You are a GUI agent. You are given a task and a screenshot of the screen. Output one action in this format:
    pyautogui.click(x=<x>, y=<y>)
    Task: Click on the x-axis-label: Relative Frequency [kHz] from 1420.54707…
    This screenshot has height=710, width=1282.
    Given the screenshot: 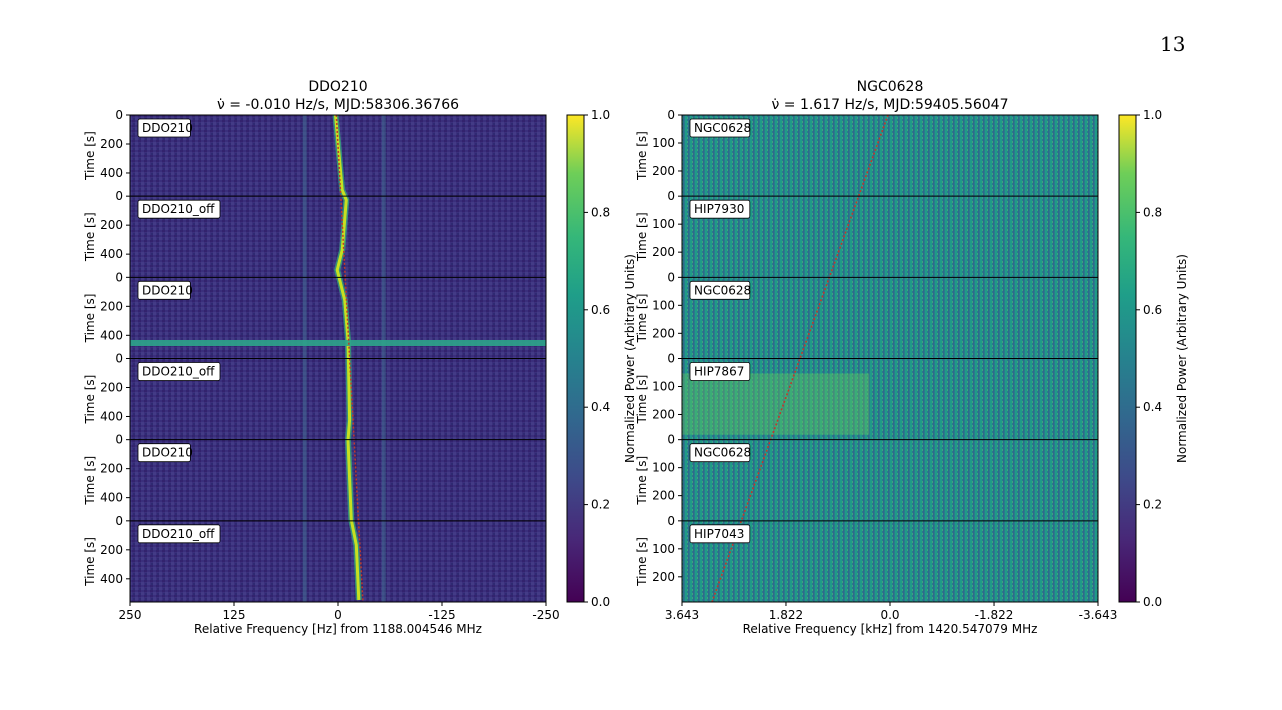 What is the action you would take?
    pyautogui.click(x=890, y=629)
    